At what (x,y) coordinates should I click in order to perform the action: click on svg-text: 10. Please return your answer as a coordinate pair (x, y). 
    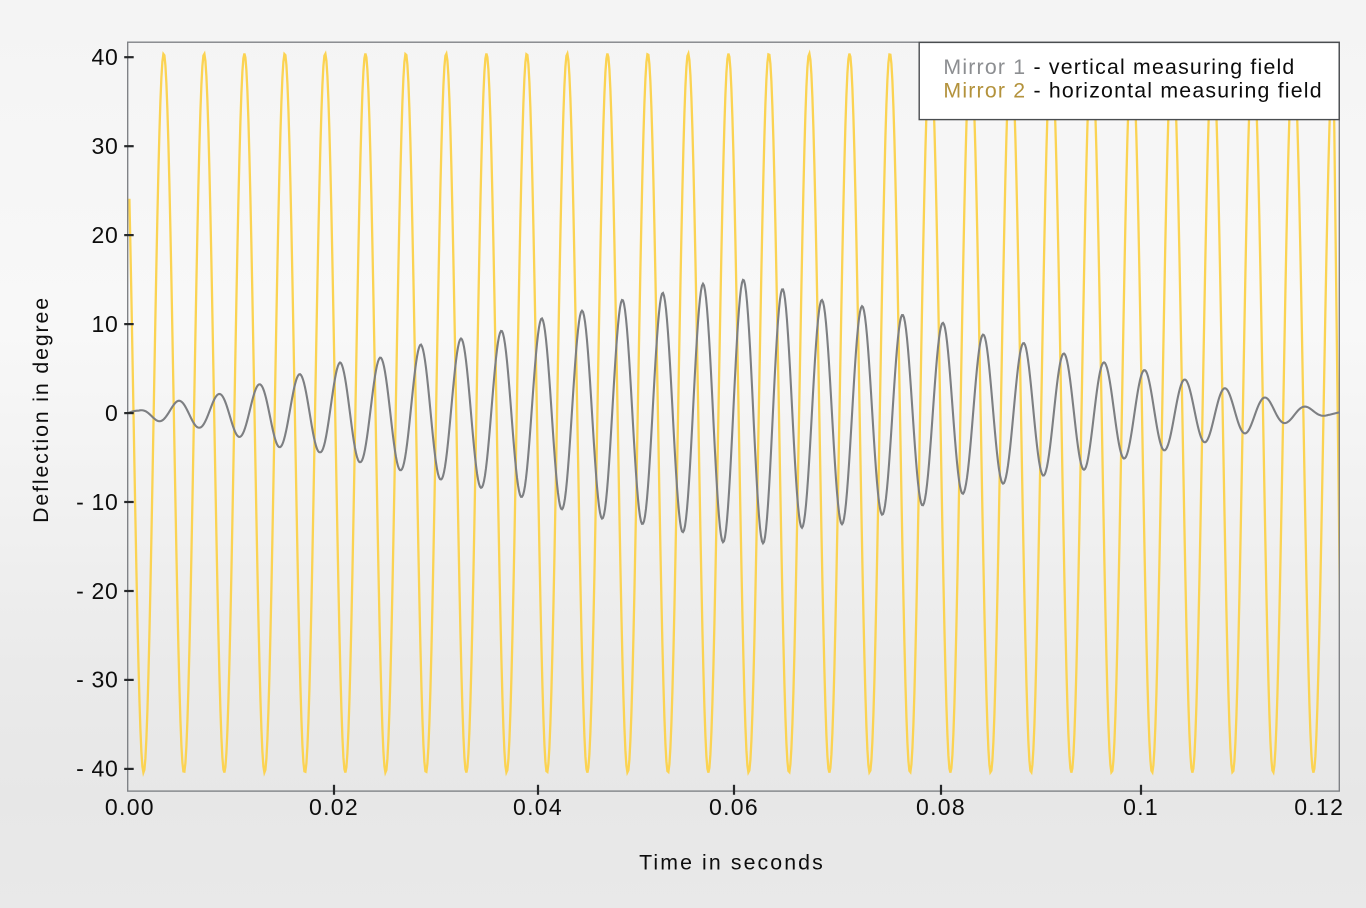
    Looking at the image, I should click on (105, 324).